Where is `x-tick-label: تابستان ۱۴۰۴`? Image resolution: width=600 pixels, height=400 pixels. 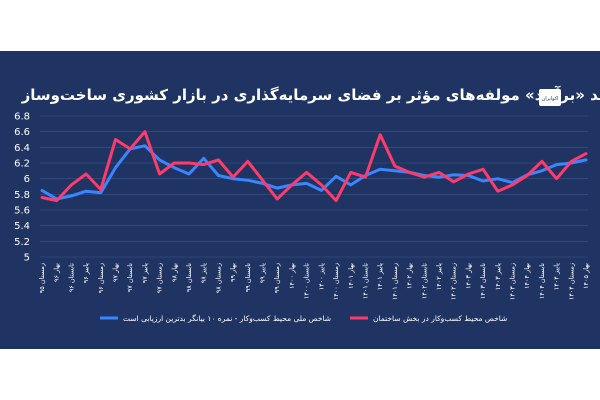
x-tick-label: تابستان ۱۴۰۴ is located at coordinates (542, 281).